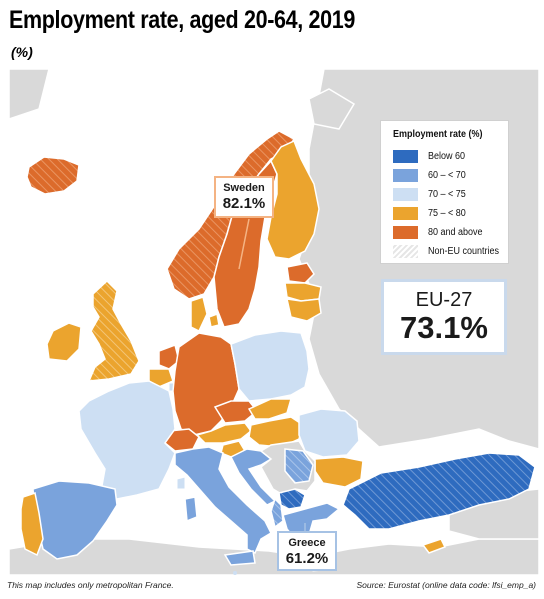  Describe the element at coordinates (32, 524) in the screenshot. I see `portugal-region` at that location.